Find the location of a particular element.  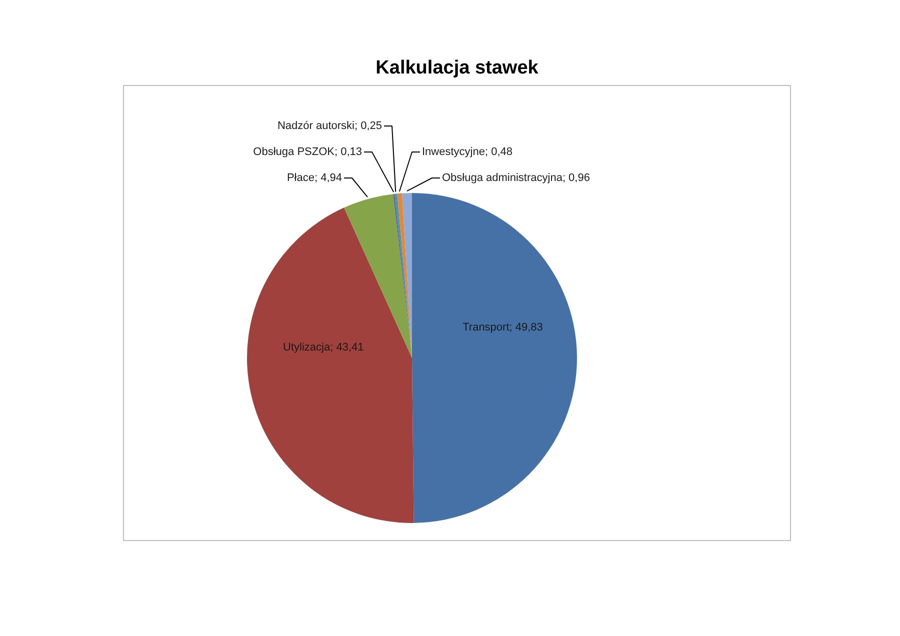

slice-label: Płace; 4,94 is located at coordinates (314, 178).